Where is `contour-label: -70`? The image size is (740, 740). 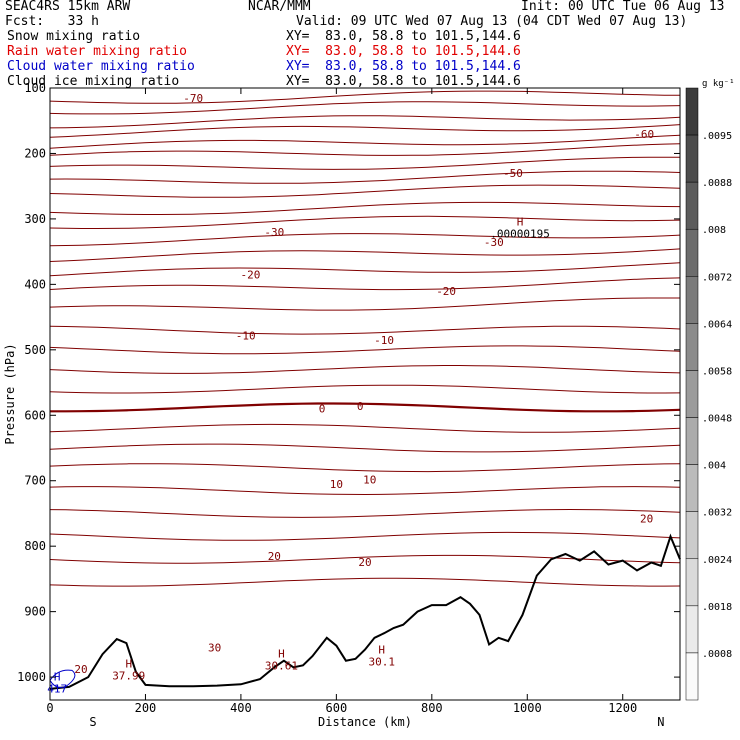 contour-label: -70 is located at coordinates (193, 98).